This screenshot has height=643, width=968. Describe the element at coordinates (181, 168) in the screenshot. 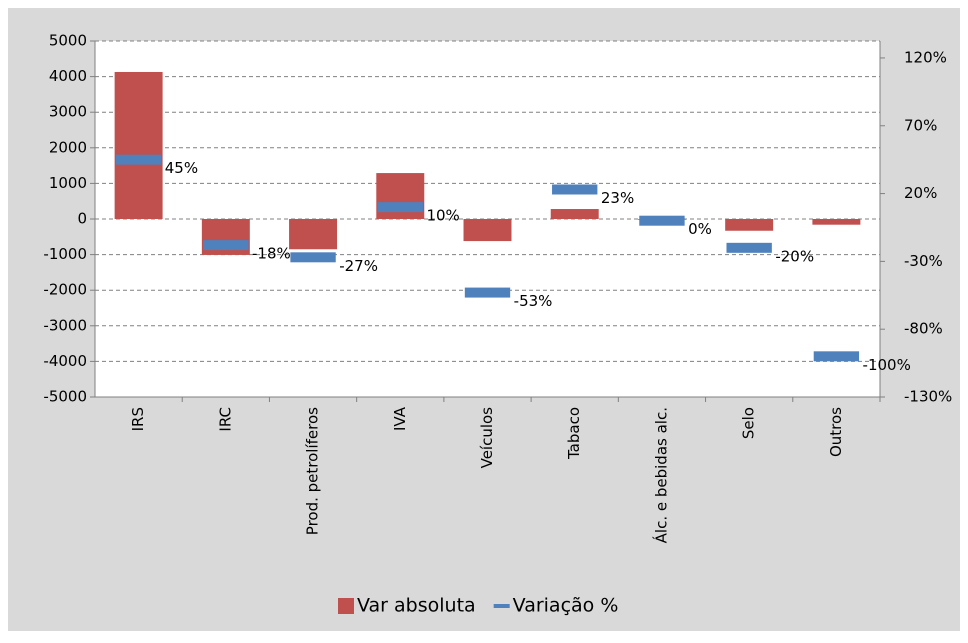

I see `data-label: 45%` at that location.